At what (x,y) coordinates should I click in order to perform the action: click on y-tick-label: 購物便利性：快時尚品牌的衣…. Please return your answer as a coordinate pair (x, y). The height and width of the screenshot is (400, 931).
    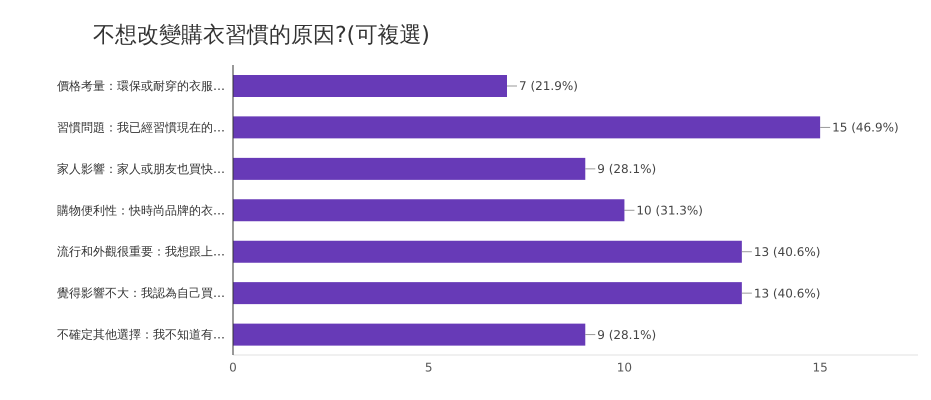
    Looking at the image, I should click on (141, 210).